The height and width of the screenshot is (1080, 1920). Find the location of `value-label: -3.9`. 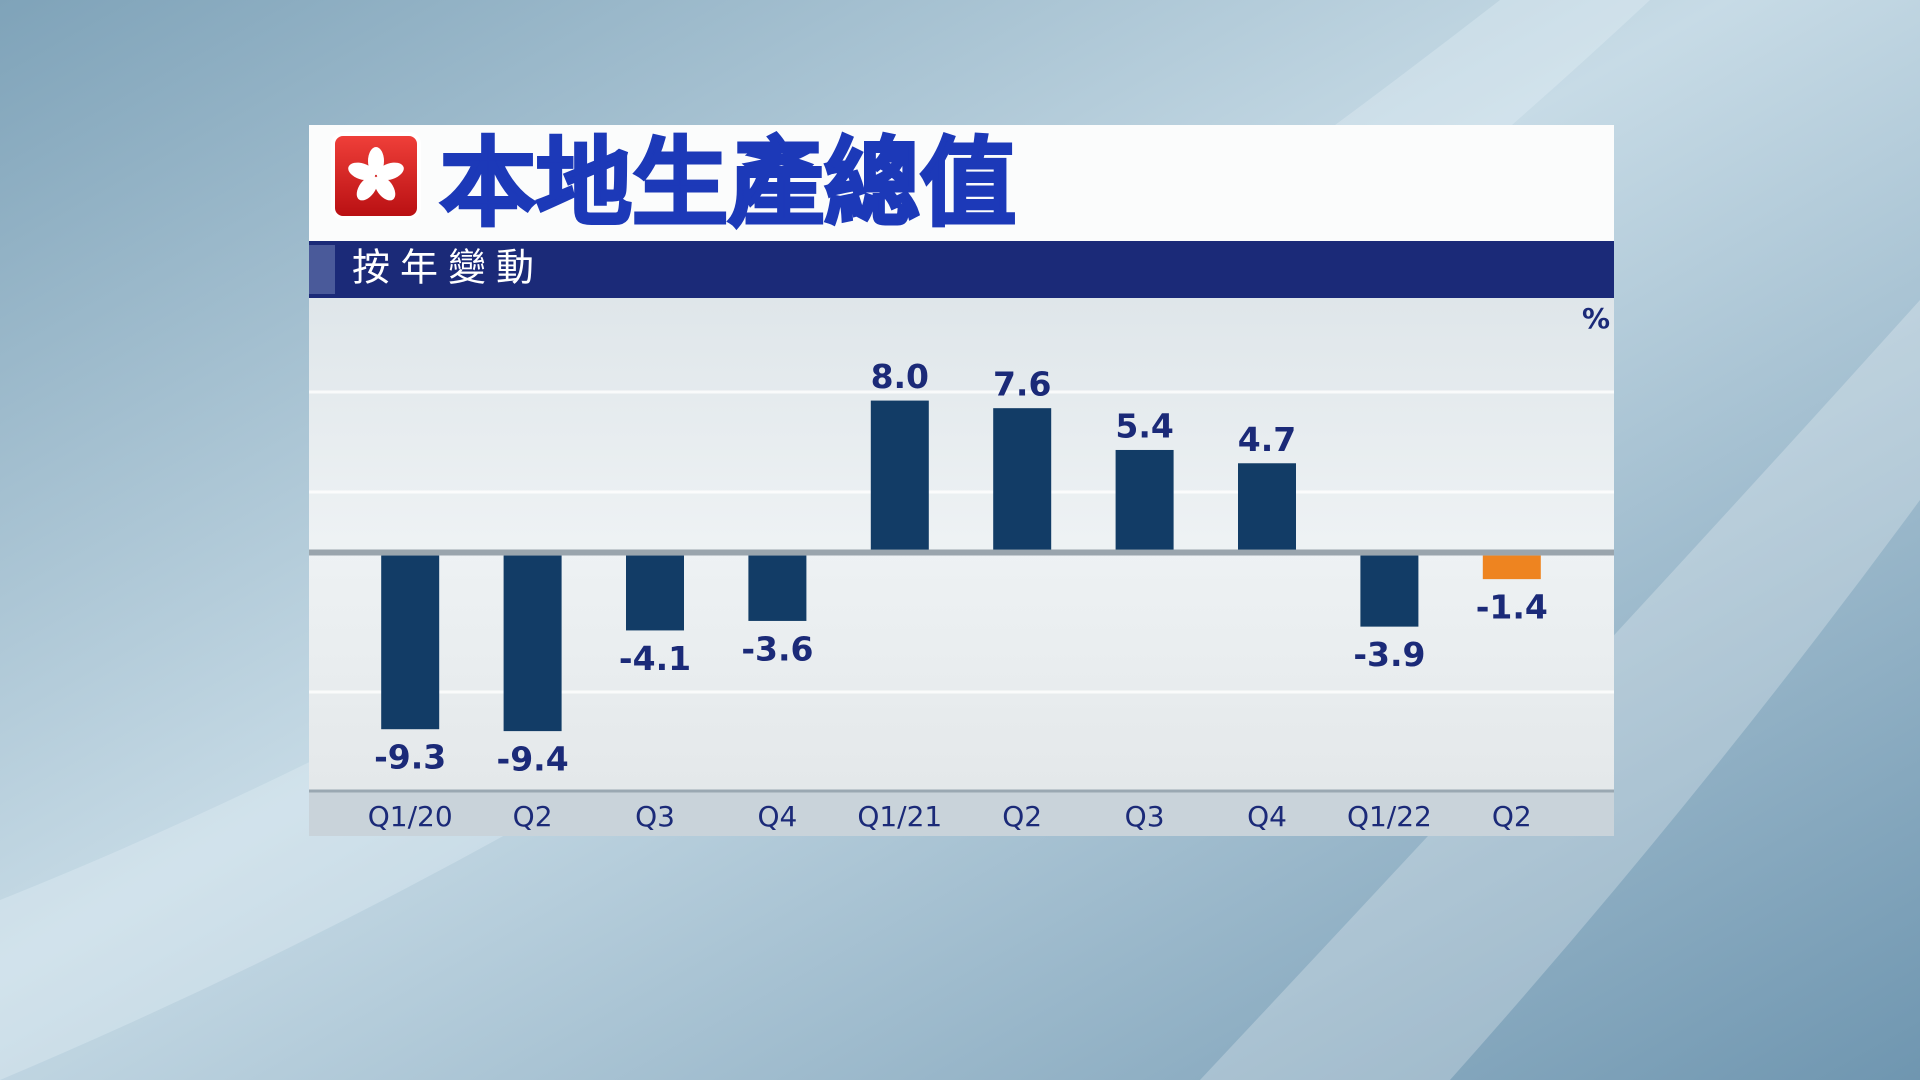

value-label: -3.9 is located at coordinates (1389, 654).